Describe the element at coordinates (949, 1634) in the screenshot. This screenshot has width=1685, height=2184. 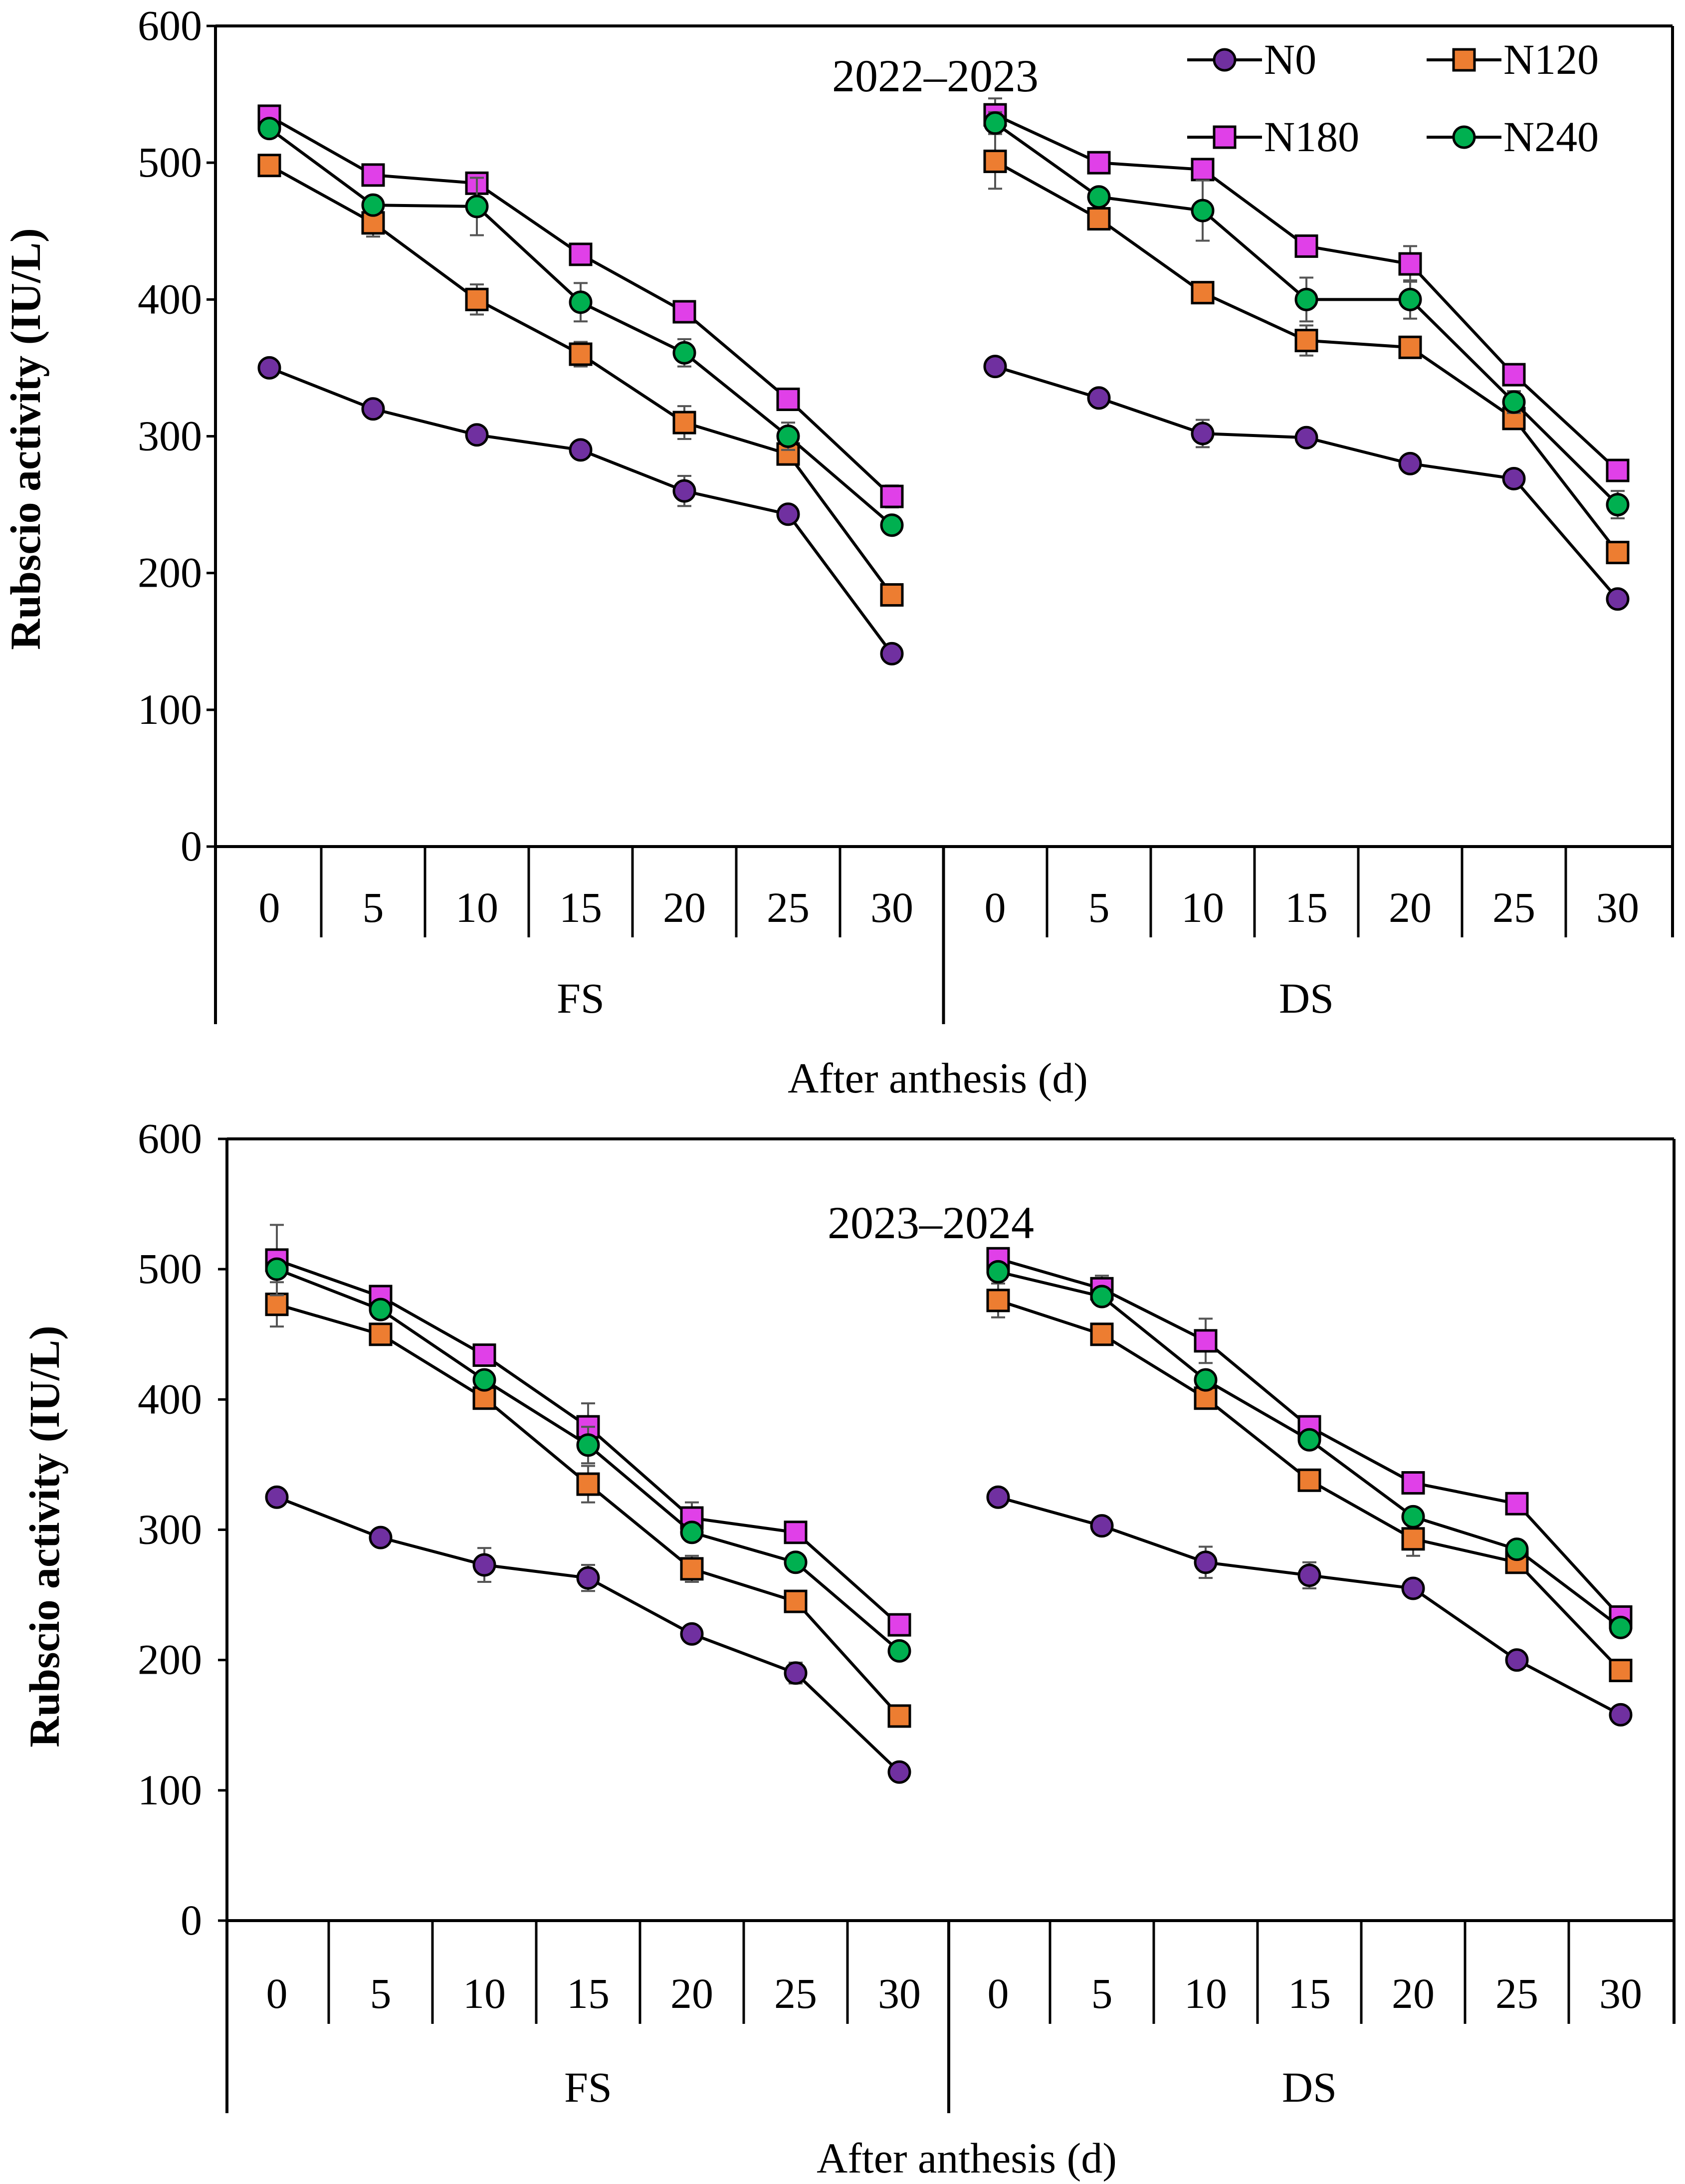
I see `series-n0` at that location.